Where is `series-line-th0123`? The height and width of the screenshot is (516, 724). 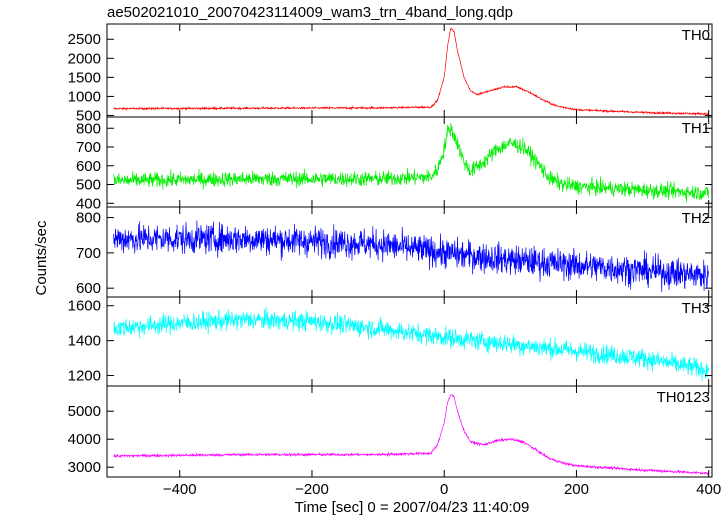 series-line-th0123 is located at coordinates (411, 435).